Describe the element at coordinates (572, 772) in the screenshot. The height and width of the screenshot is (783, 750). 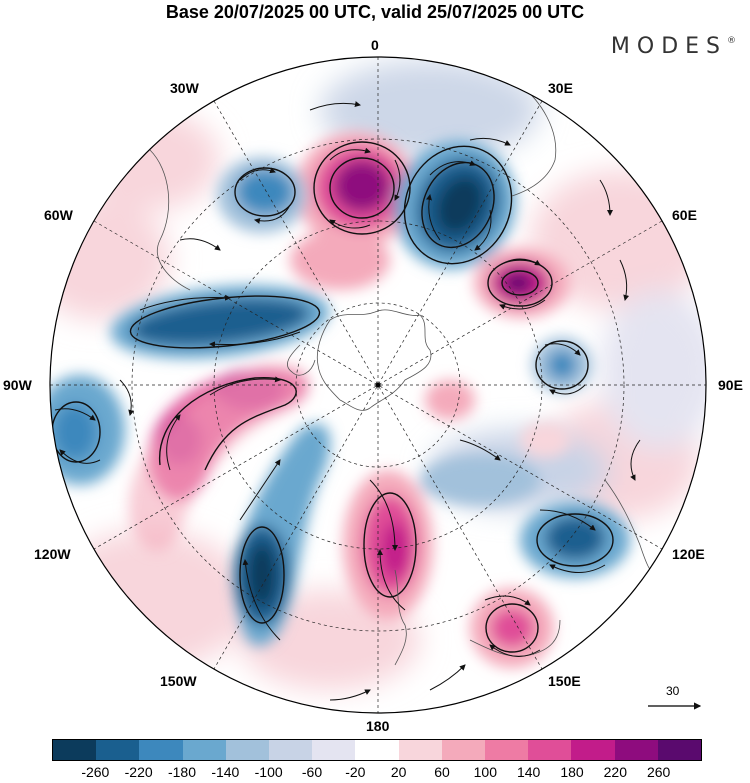
I see `colorbar-tick-label: 180` at that location.